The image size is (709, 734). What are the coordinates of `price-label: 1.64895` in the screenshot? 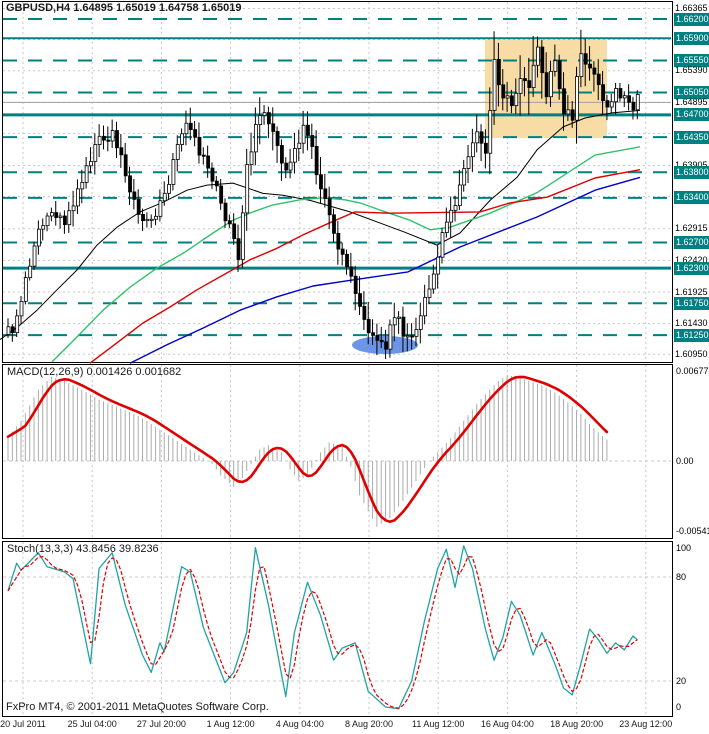 It's located at (691, 101).